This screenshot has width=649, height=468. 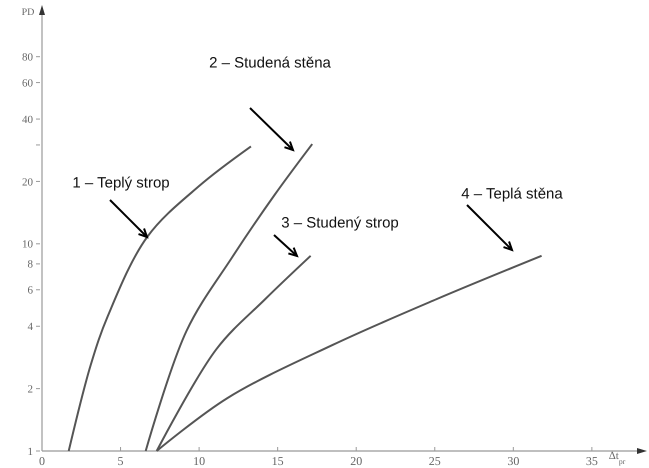 I want to click on x-tick-label: 10, so click(x=199, y=461).